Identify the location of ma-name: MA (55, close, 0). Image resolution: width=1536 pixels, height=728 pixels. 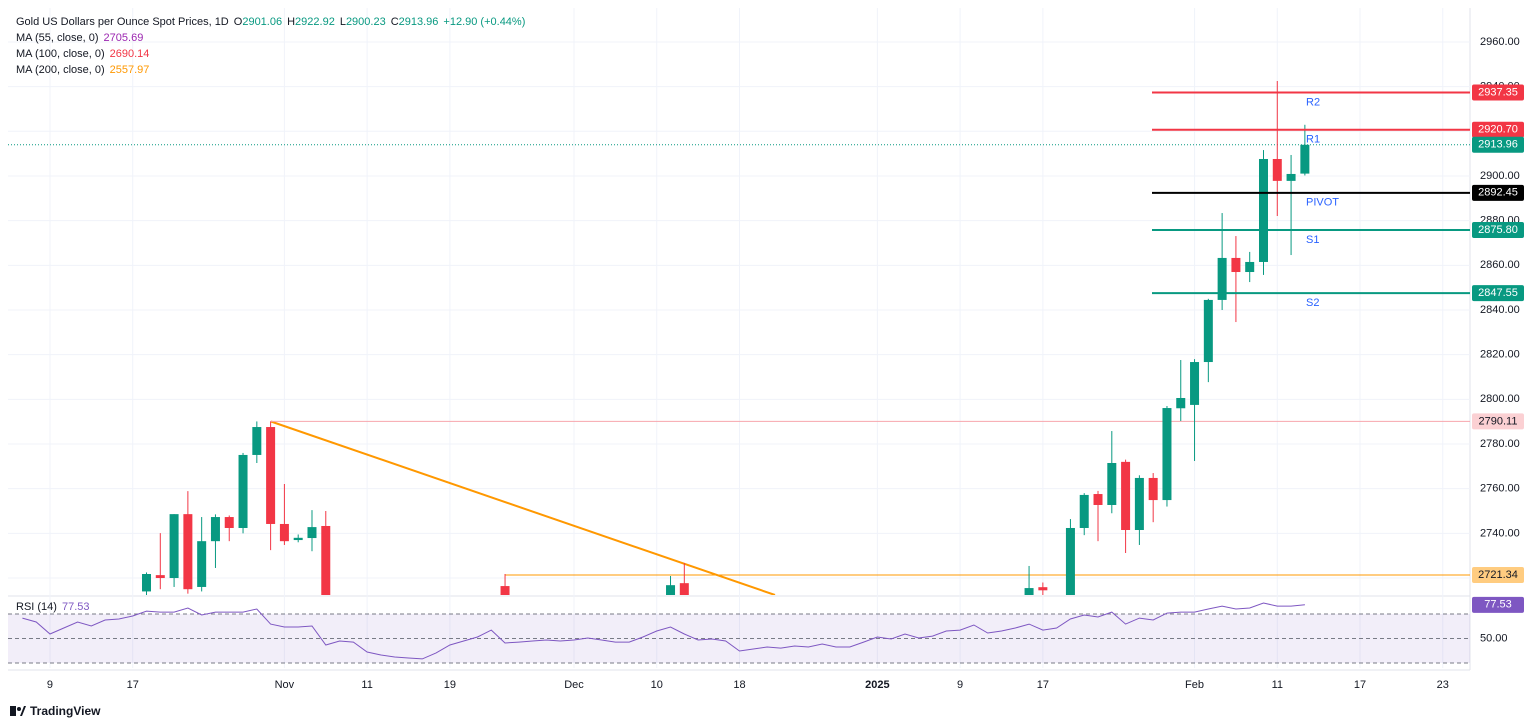
(57, 38).